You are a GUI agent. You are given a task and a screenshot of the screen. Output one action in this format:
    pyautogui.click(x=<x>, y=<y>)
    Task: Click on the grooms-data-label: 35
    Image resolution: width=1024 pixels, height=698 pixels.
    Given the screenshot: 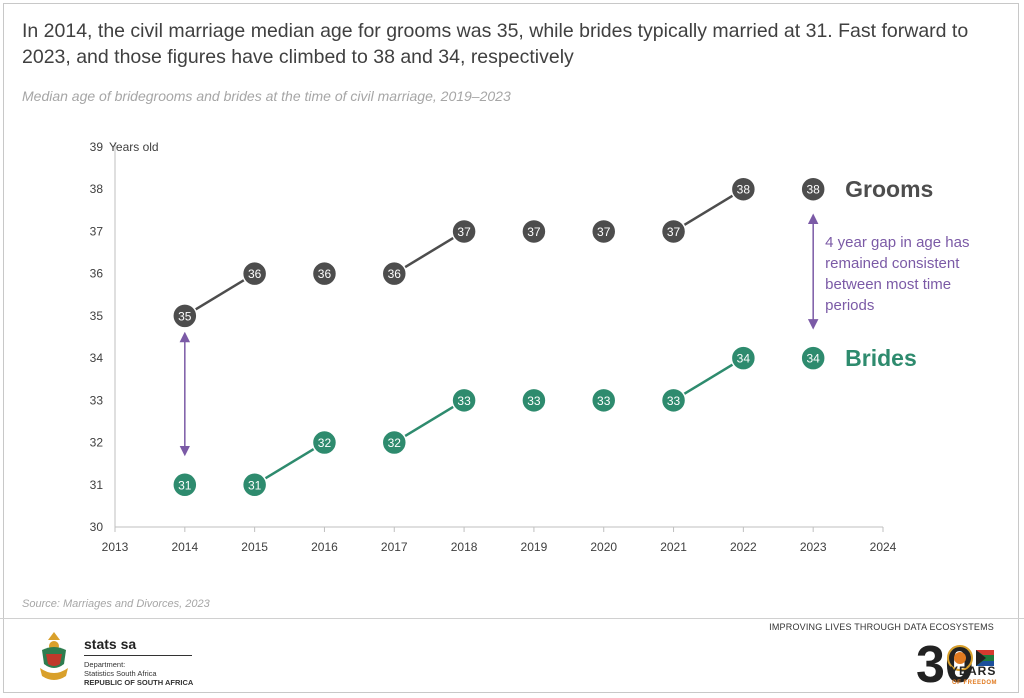 What is the action you would take?
    pyautogui.click(x=185, y=316)
    